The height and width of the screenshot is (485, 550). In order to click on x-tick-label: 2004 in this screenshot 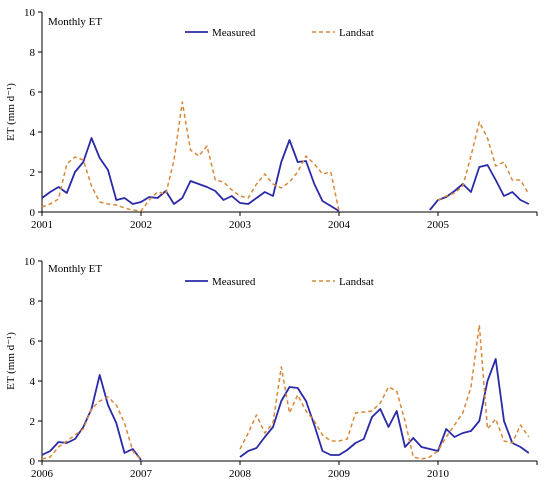, I will do `click(339, 225)`.